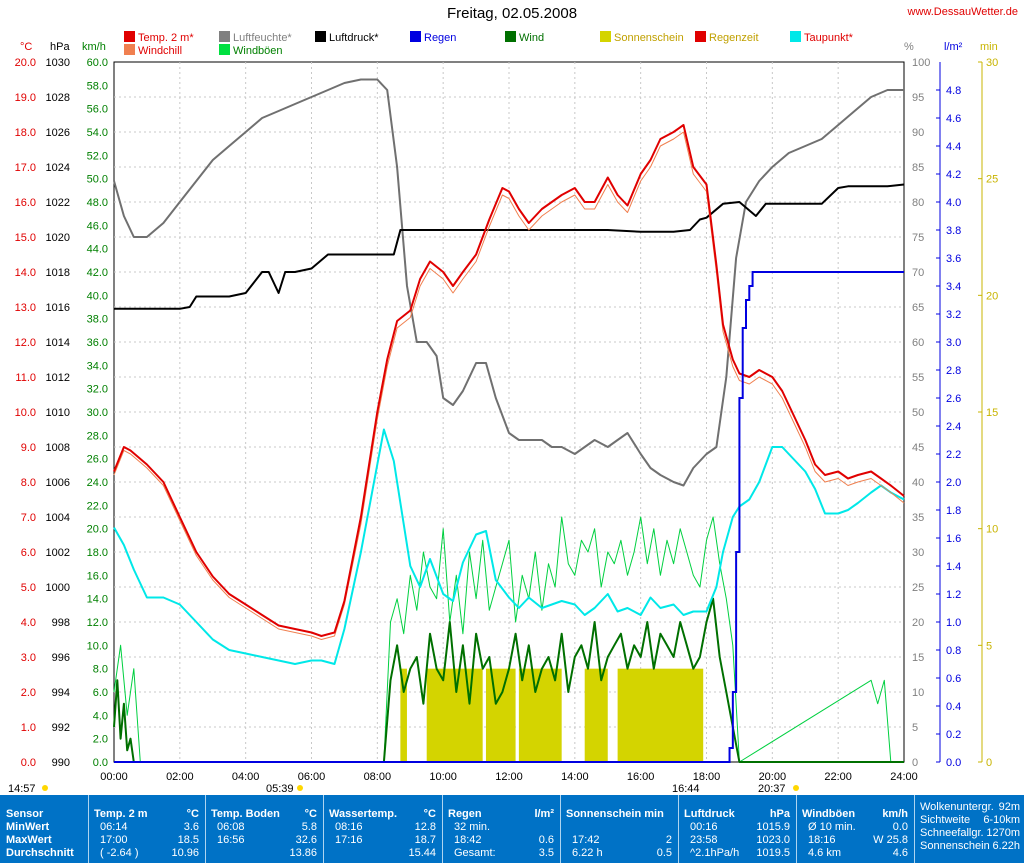 The height and width of the screenshot is (863, 1024). Describe the element at coordinates (619, 853) in the screenshot. I see `panel-row: 6.22 h 0.5` at that location.